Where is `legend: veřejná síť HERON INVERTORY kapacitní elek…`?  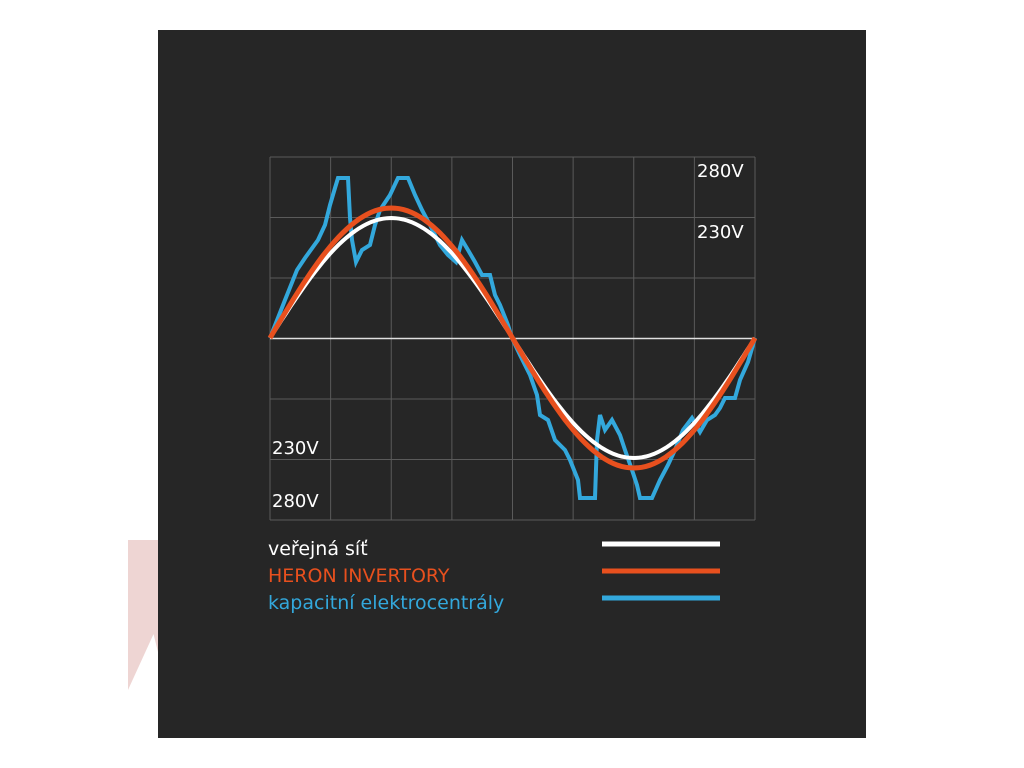
legend: veřejná síť HERON INVERTORY kapacitní elek… is located at coordinates (494, 576).